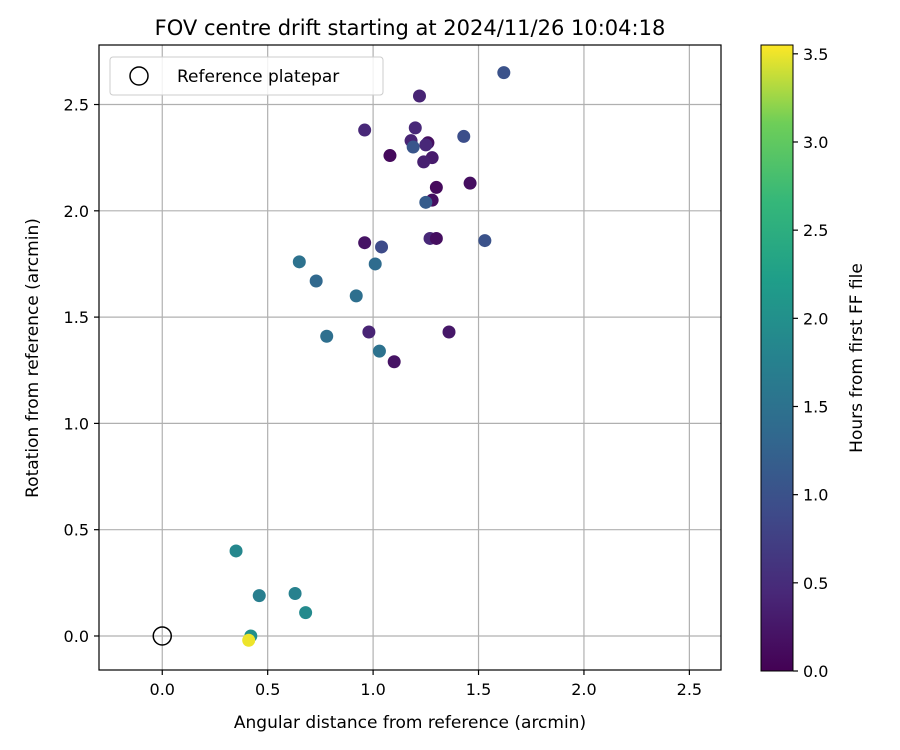  Describe the element at coordinates (267, 689) in the screenshot. I see `x-tick-label: 0.5` at that location.